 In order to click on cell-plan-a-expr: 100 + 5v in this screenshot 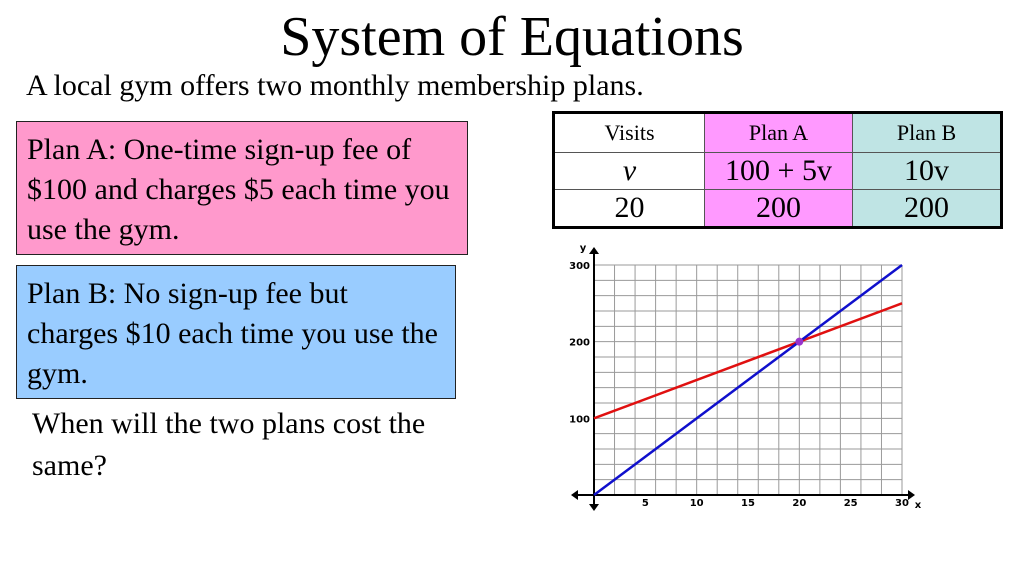, I will do `click(778, 171)`.